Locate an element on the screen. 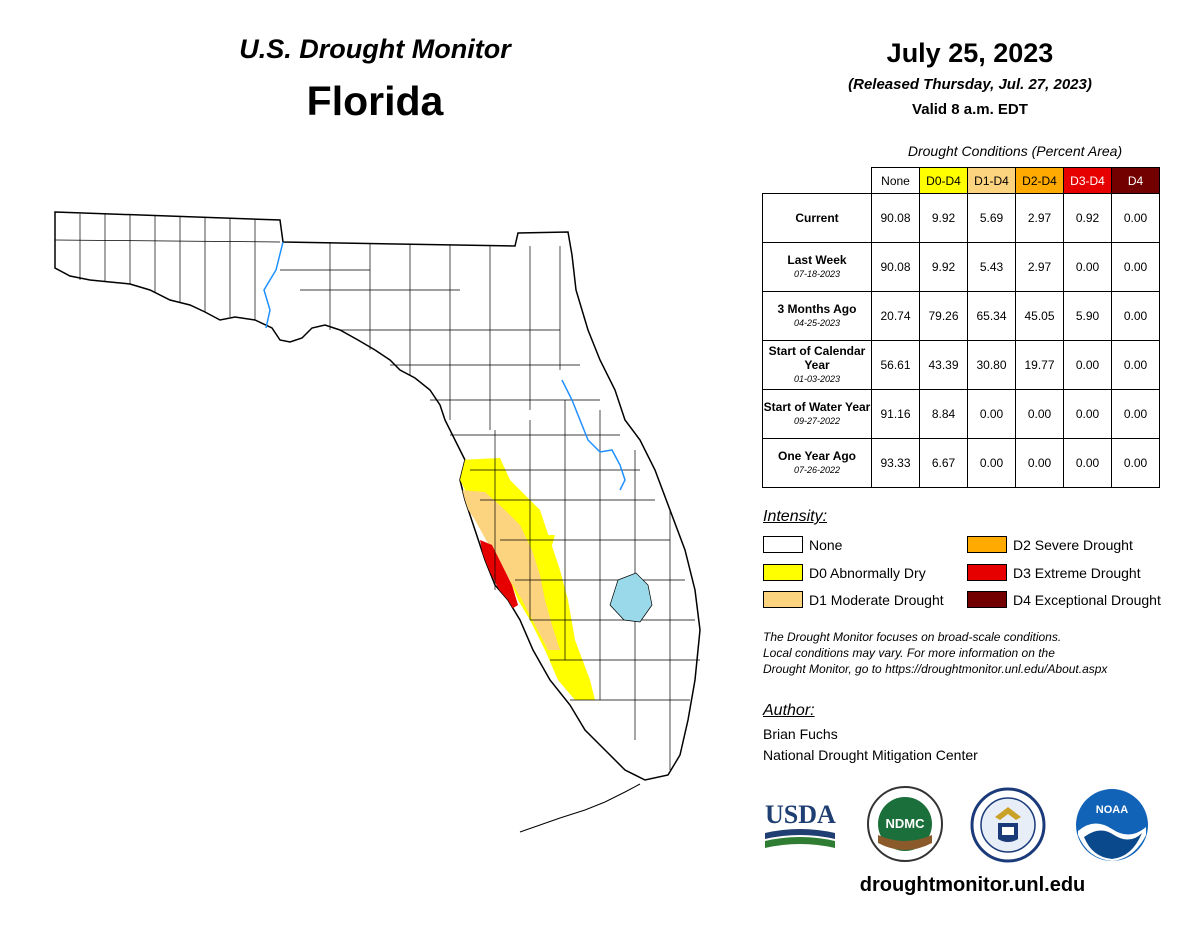 The image size is (1200, 927). row-date: 01-03-2023 is located at coordinates (817, 379).